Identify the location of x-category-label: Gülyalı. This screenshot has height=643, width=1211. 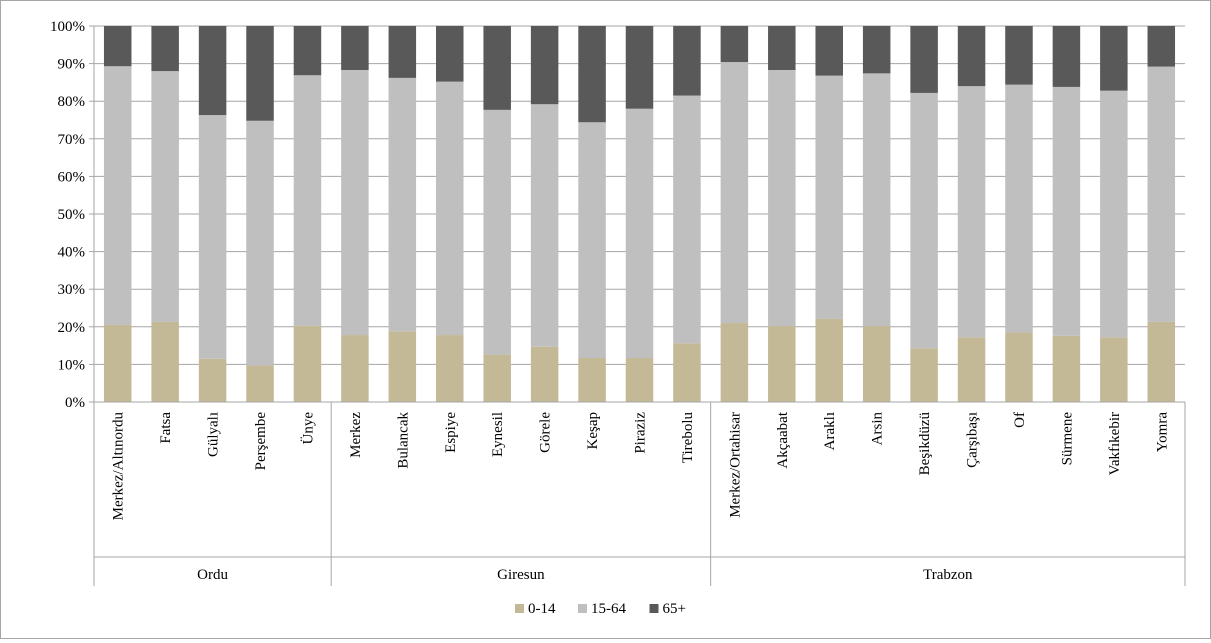
(214, 434).